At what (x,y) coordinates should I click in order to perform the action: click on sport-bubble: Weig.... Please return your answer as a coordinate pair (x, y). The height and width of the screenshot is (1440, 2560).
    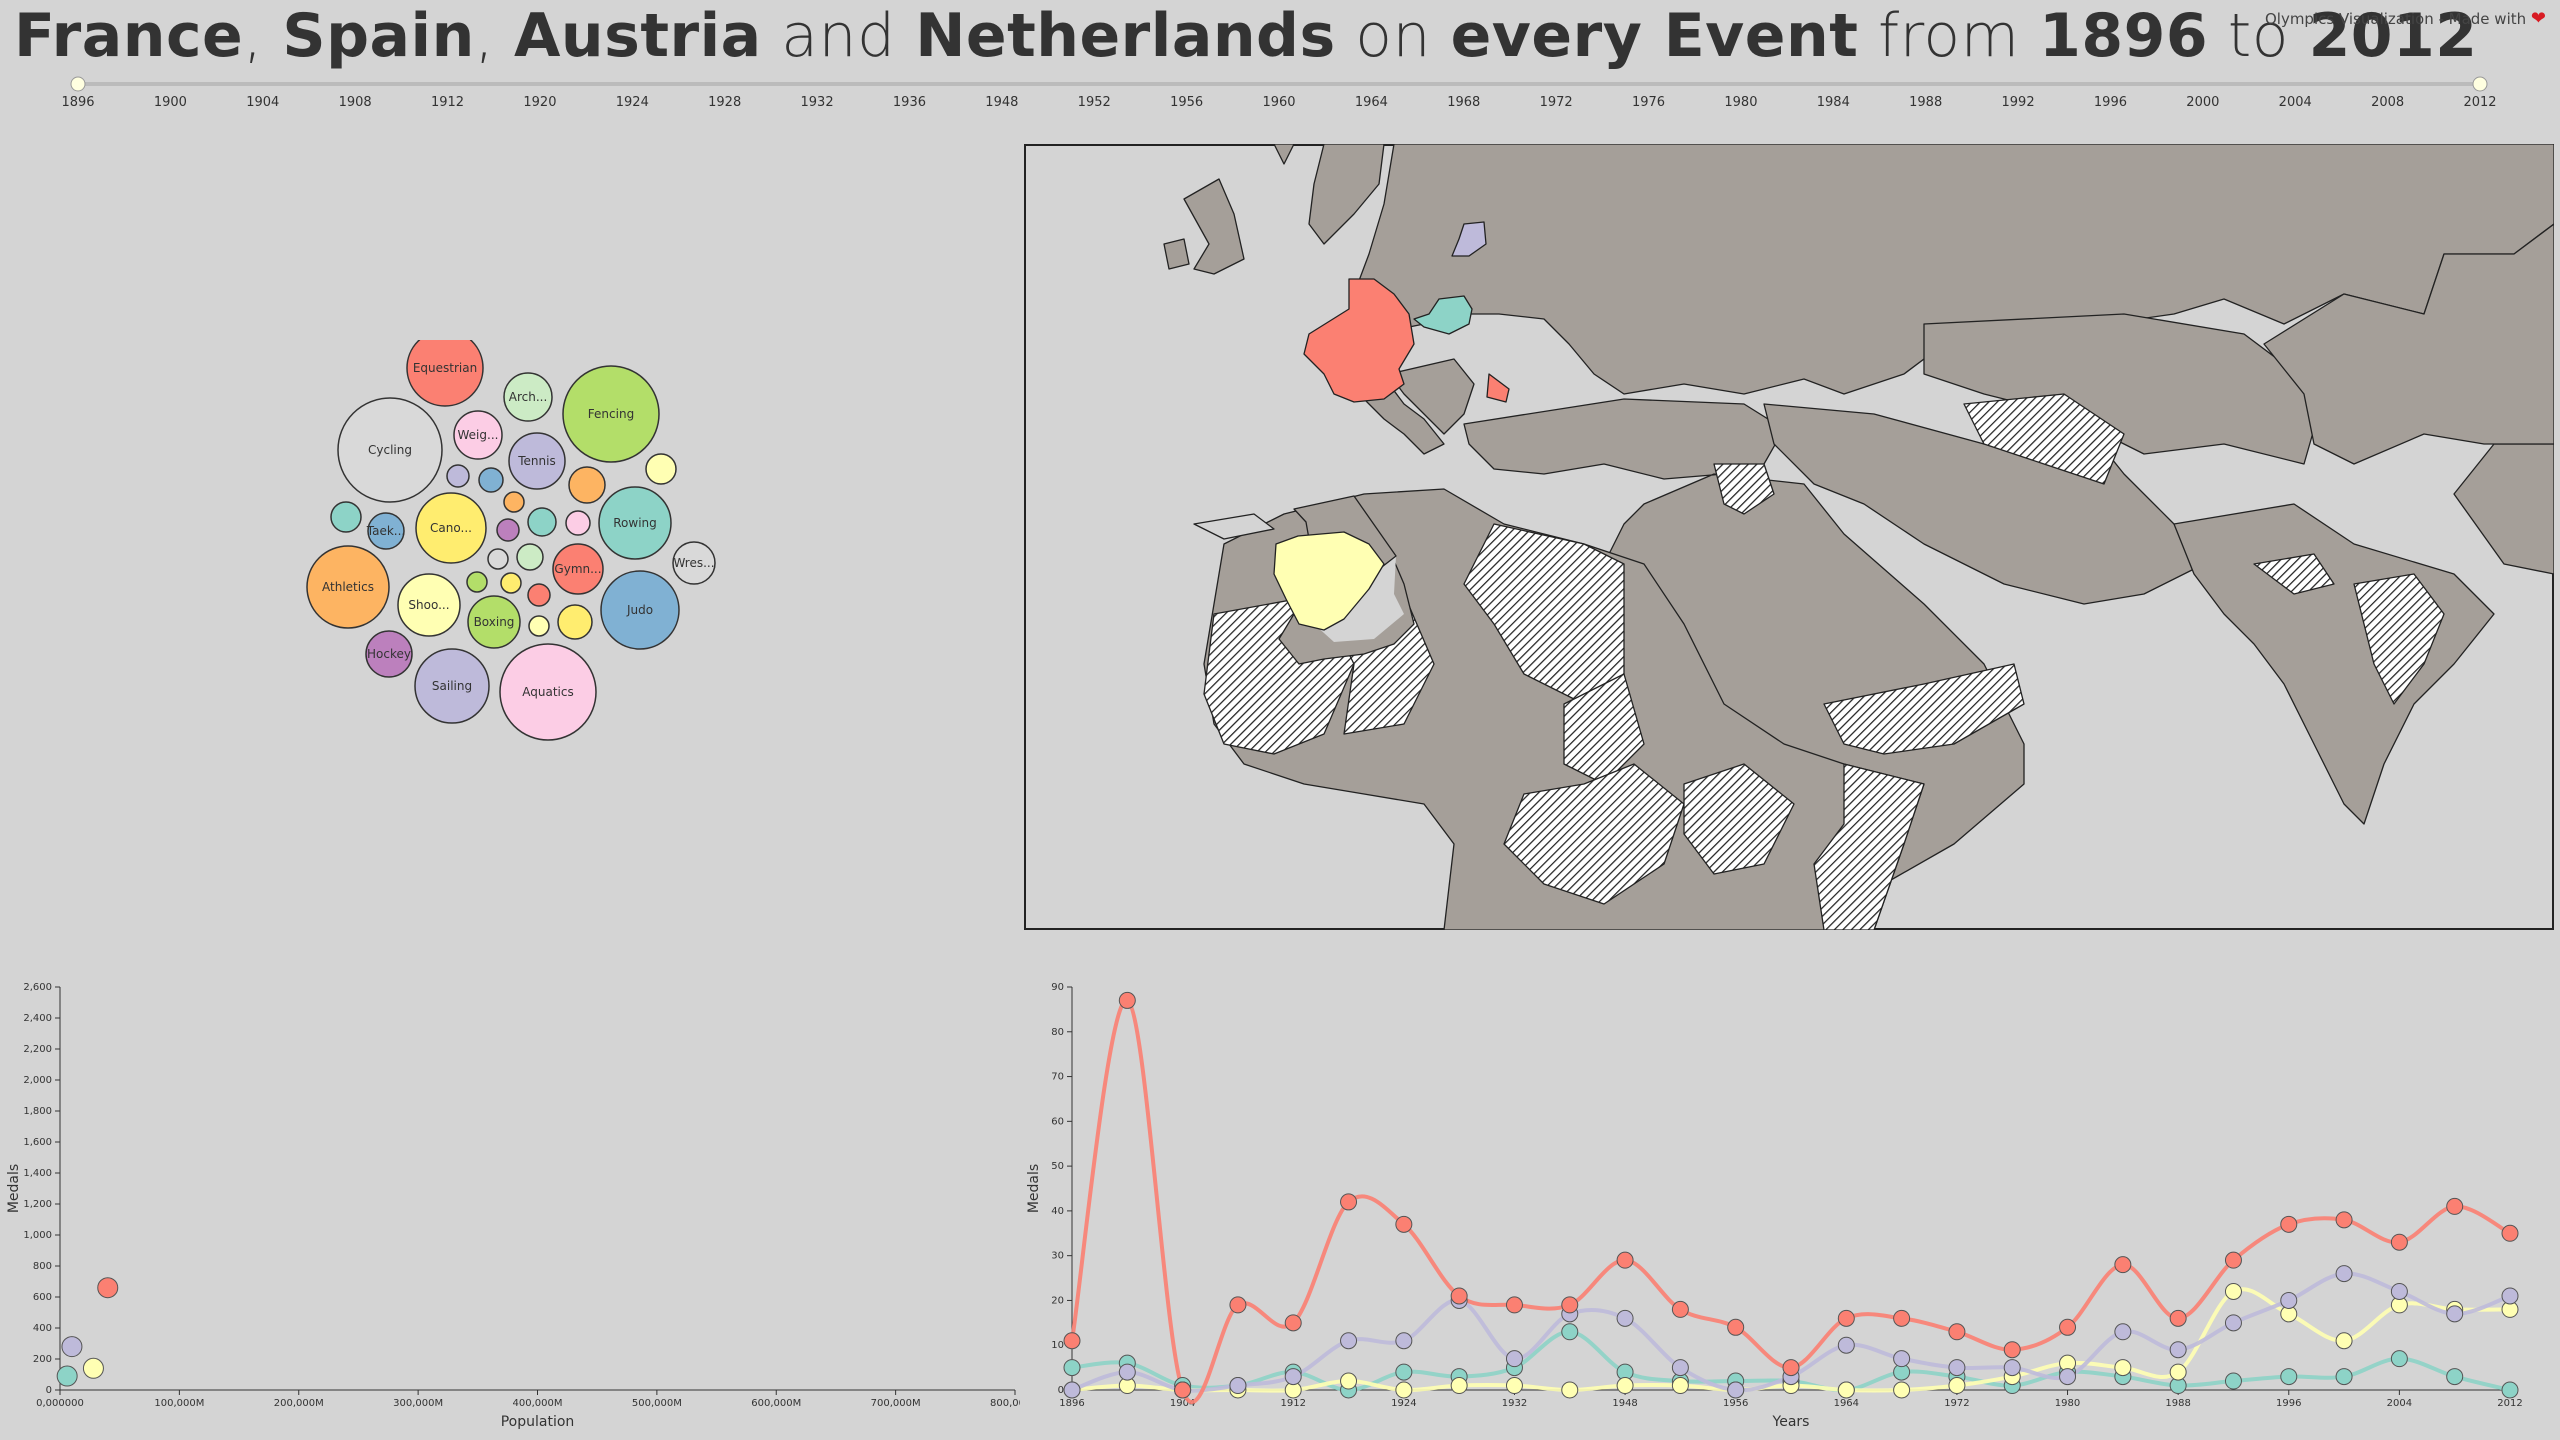
    Looking at the image, I should click on (478, 435).